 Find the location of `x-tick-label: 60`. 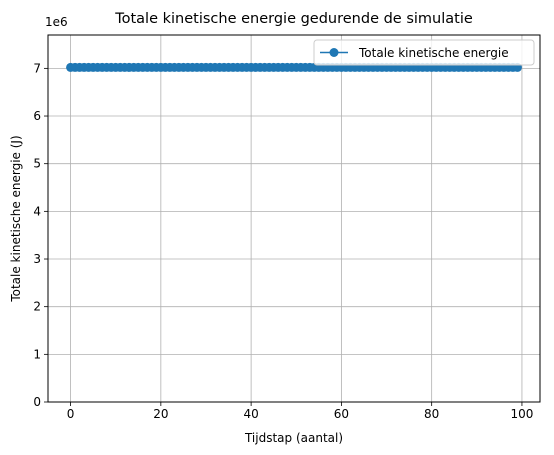

x-tick-label: 60 is located at coordinates (341, 414).